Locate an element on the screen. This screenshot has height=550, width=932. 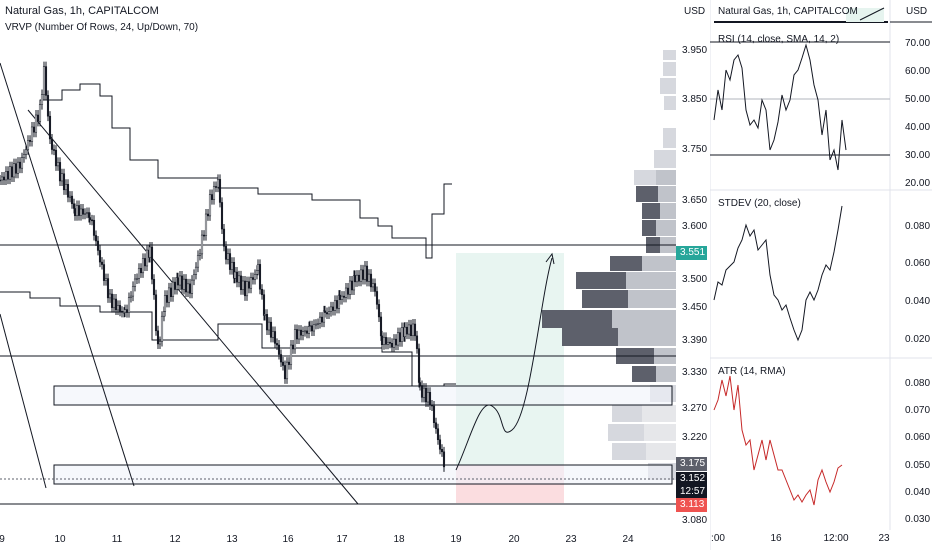
time-axis: 9 10 11 12 13 16 17 18 19 20 23 24 is located at coordinates (338, 539).